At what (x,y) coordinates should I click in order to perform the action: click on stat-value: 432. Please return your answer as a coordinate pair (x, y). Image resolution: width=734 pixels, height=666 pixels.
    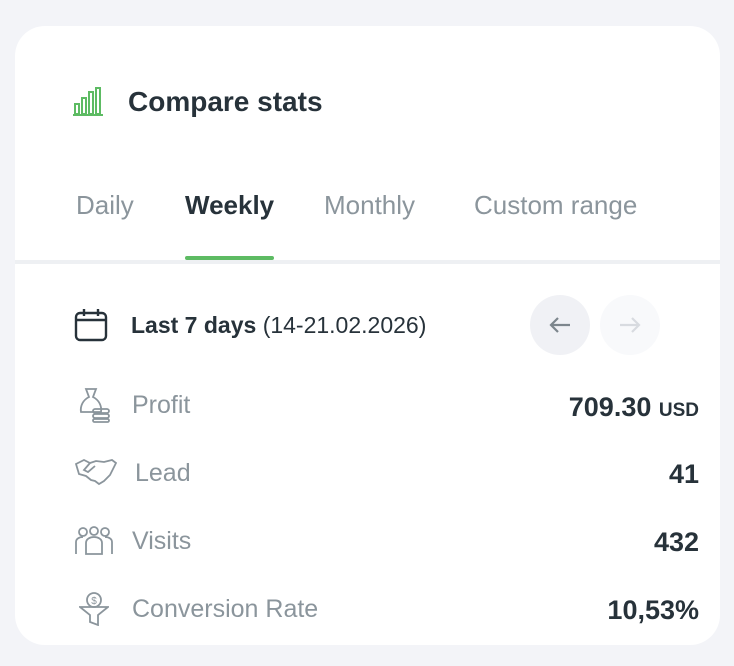
    Looking at the image, I should click on (676, 542).